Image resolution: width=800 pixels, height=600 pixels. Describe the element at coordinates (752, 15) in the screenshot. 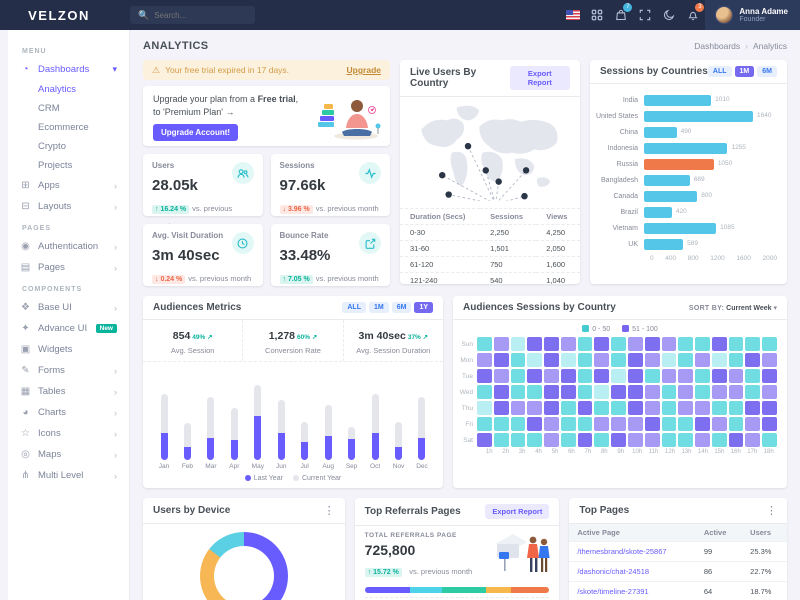

I see `user-menu: Anna Adame Founder` at that location.